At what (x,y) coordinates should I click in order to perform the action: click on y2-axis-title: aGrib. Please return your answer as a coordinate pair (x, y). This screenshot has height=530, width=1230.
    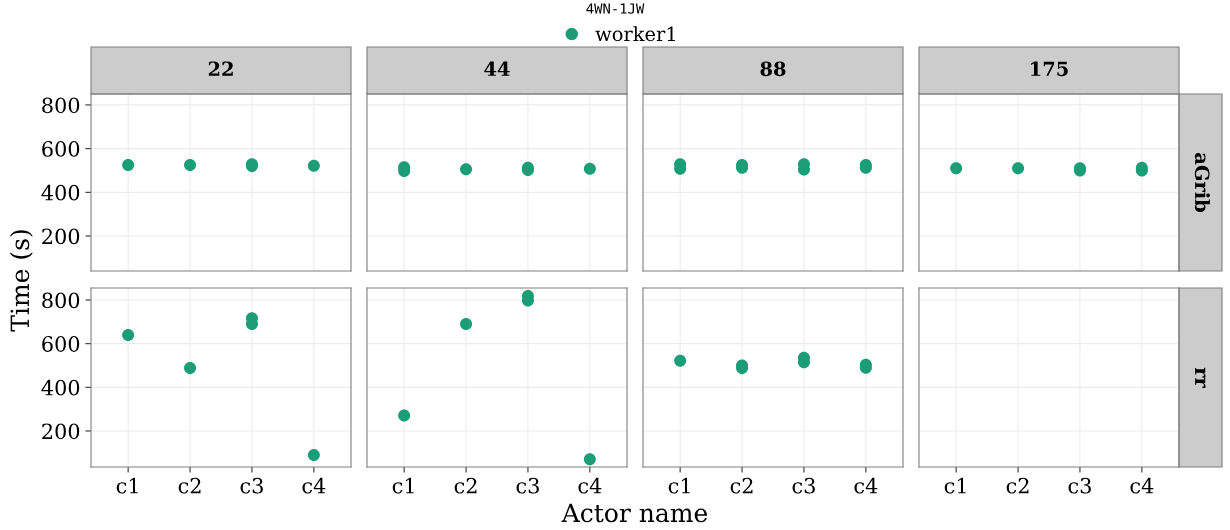
    Looking at the image, I should click on (1202, 182).